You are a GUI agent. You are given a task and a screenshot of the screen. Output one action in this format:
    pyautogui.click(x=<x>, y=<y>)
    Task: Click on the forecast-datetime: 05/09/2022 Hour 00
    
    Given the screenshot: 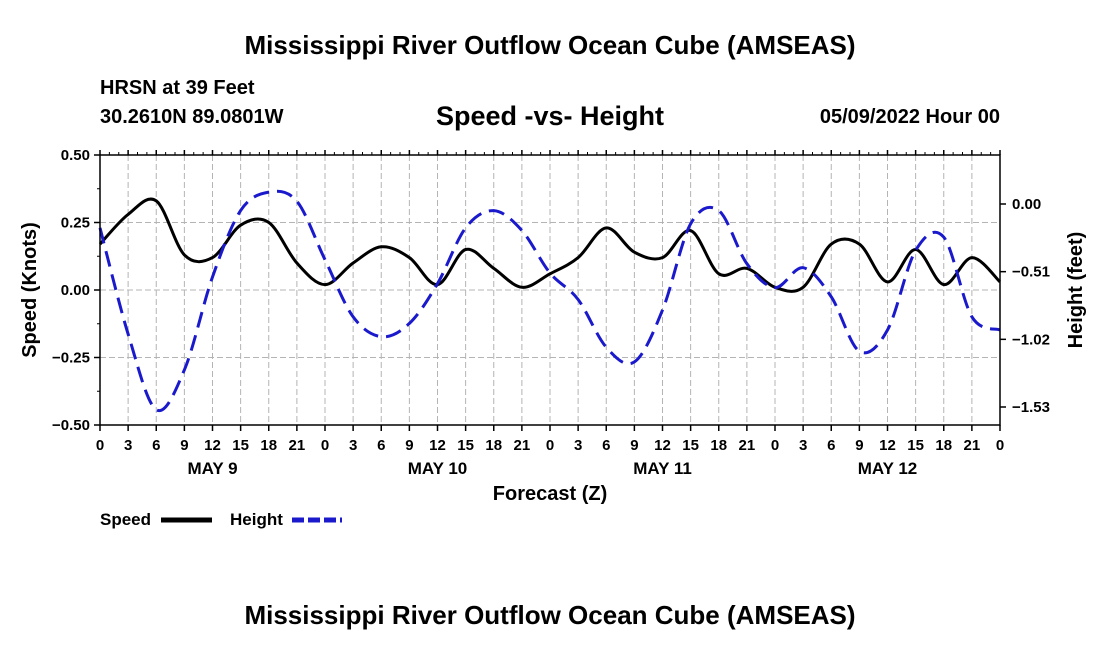 What is the action you would take?
    pyautogui.click(x=909, y=117)
    